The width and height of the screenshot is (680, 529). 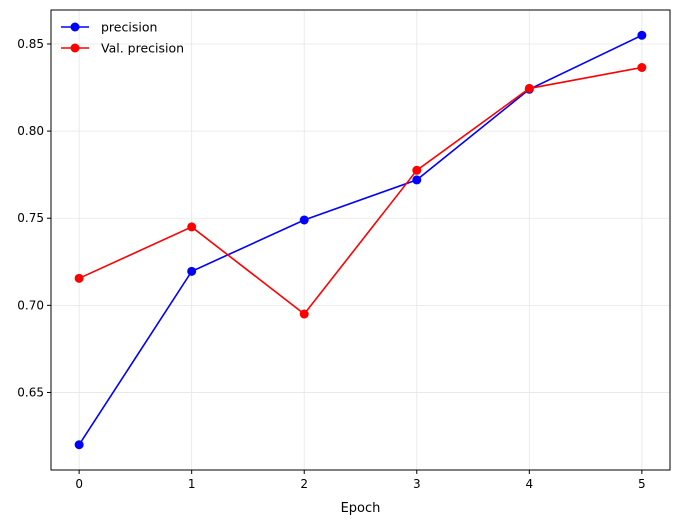 I want to click on x-tick-label: 2, so click(x=304, y=484).